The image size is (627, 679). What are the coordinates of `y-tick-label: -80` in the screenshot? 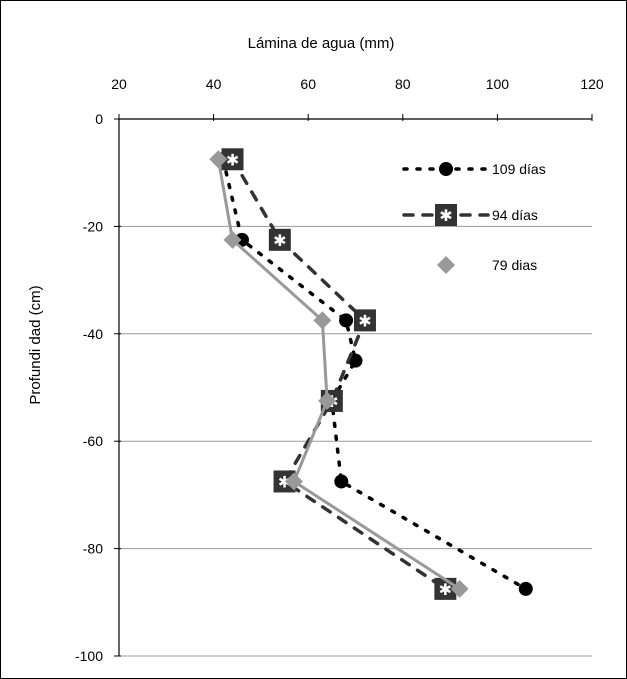 It's located at (93, 549).